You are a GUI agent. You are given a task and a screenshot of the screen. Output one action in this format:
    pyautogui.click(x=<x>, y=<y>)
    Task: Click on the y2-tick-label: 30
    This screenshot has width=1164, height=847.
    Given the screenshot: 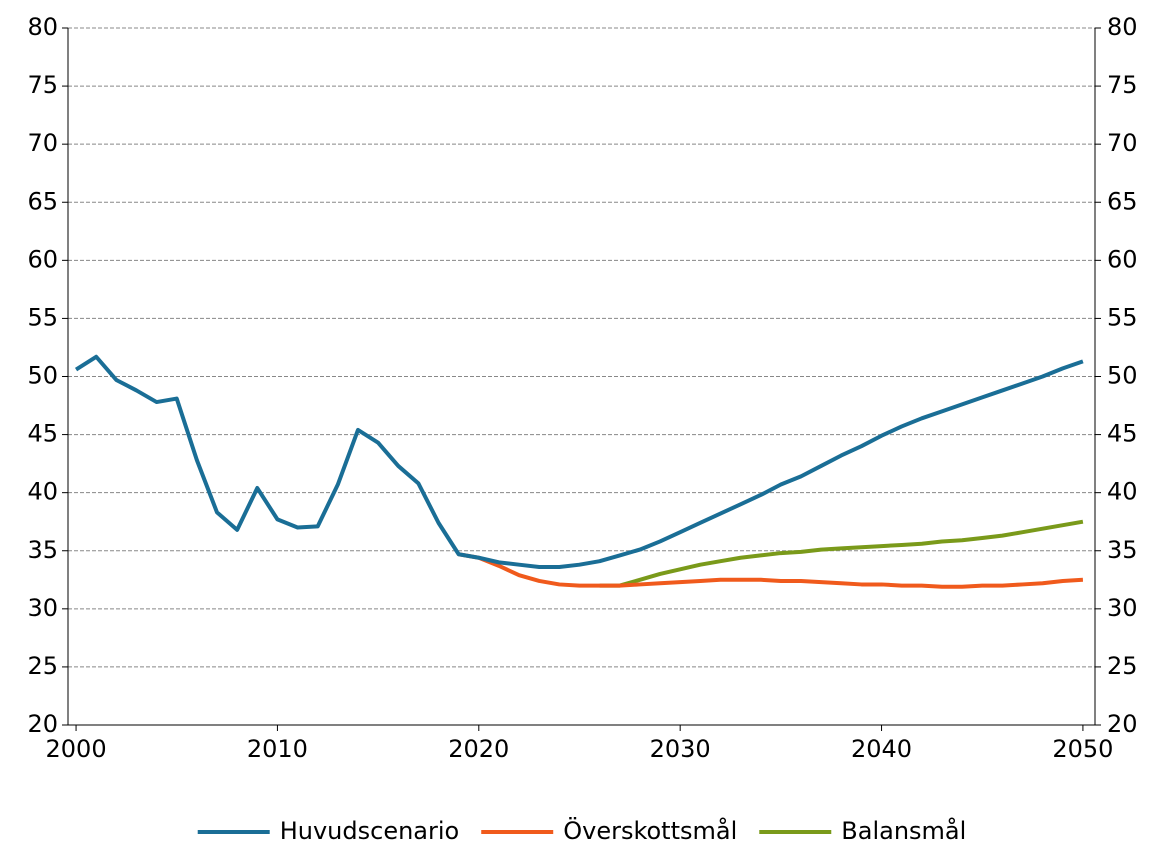 What is the action you would take?
    pyautogui.click(x=1122, y=608)
    